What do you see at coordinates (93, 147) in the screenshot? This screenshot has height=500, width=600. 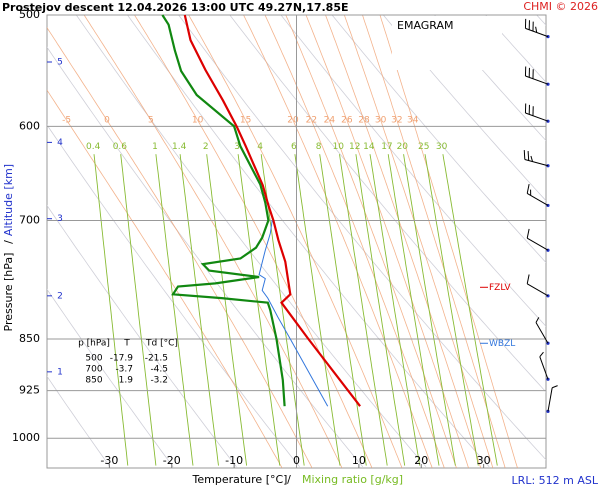 I see `mixing-ratio-label: 0.4` at bounding box center [93, 147].